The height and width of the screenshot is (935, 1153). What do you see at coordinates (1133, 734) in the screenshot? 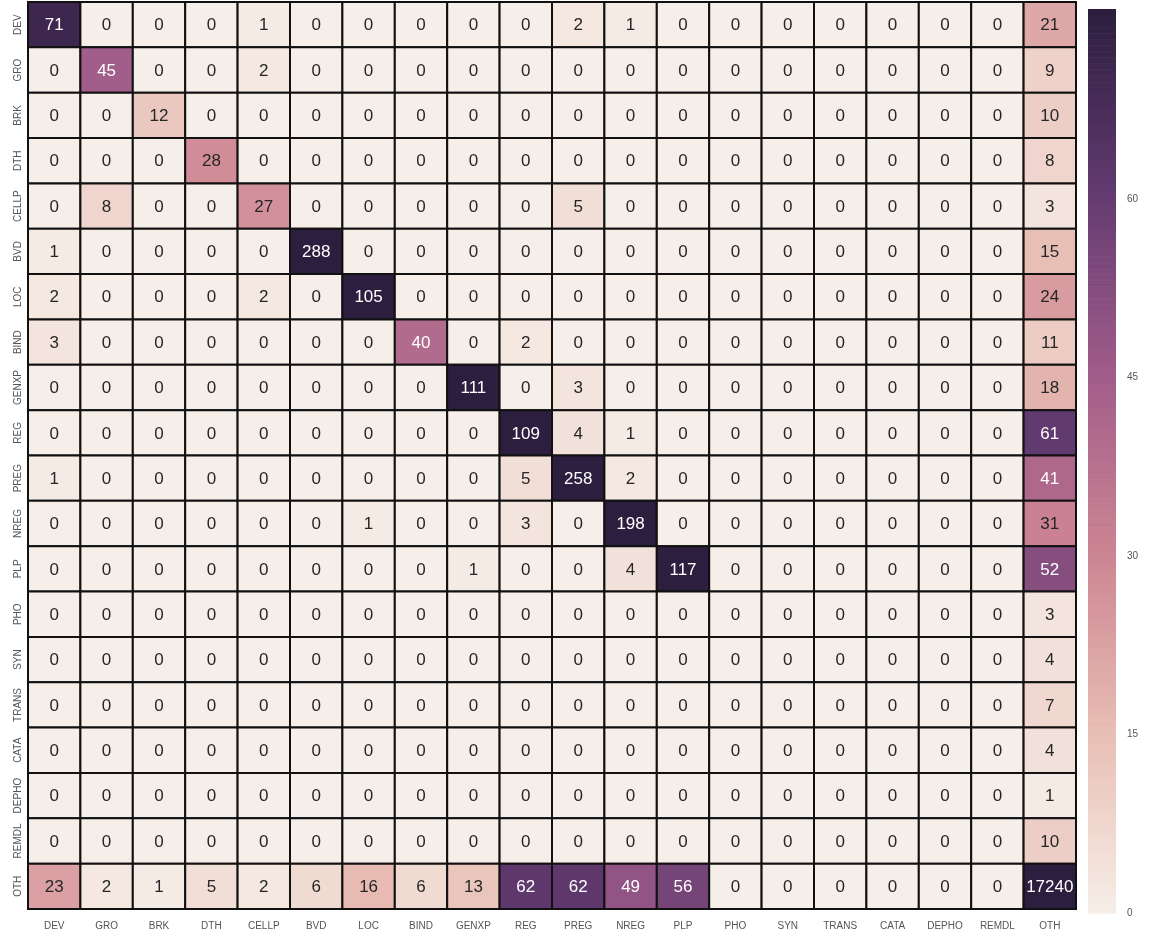
I see `color-bar-label: 15` at bounding box center [1133, 734].